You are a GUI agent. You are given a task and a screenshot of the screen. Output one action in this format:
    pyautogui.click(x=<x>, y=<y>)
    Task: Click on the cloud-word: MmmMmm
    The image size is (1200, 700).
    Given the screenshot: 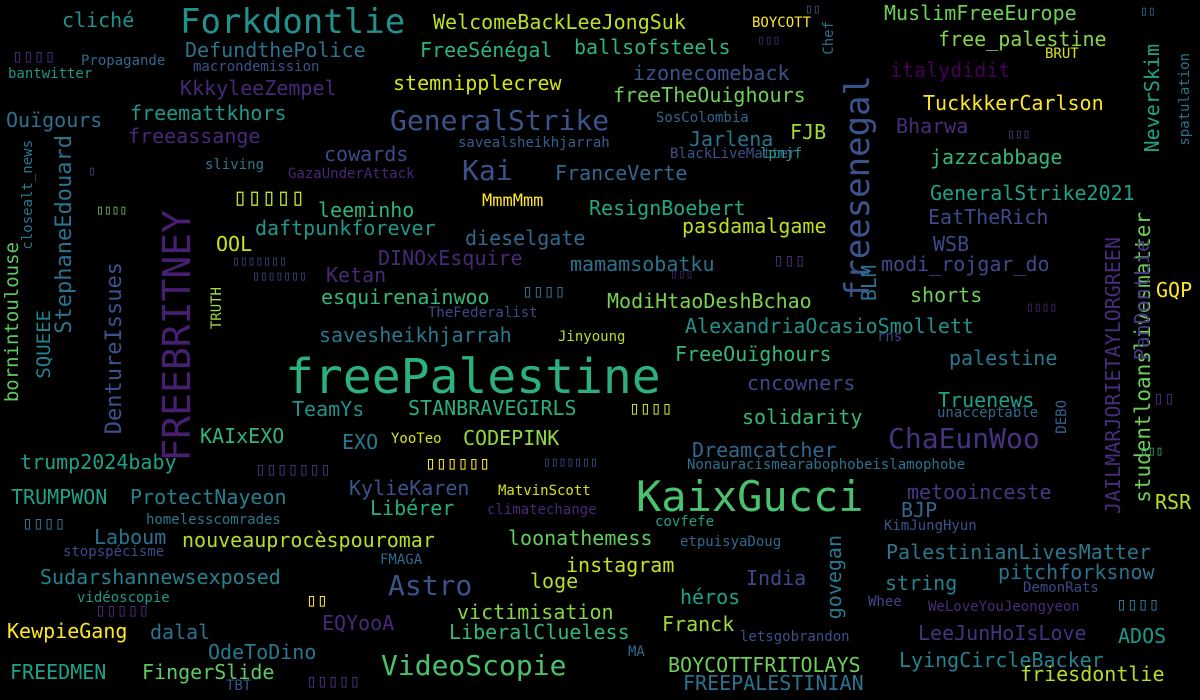 What is the action you would take?
    pyautogui.click(x=513, y=201)
    